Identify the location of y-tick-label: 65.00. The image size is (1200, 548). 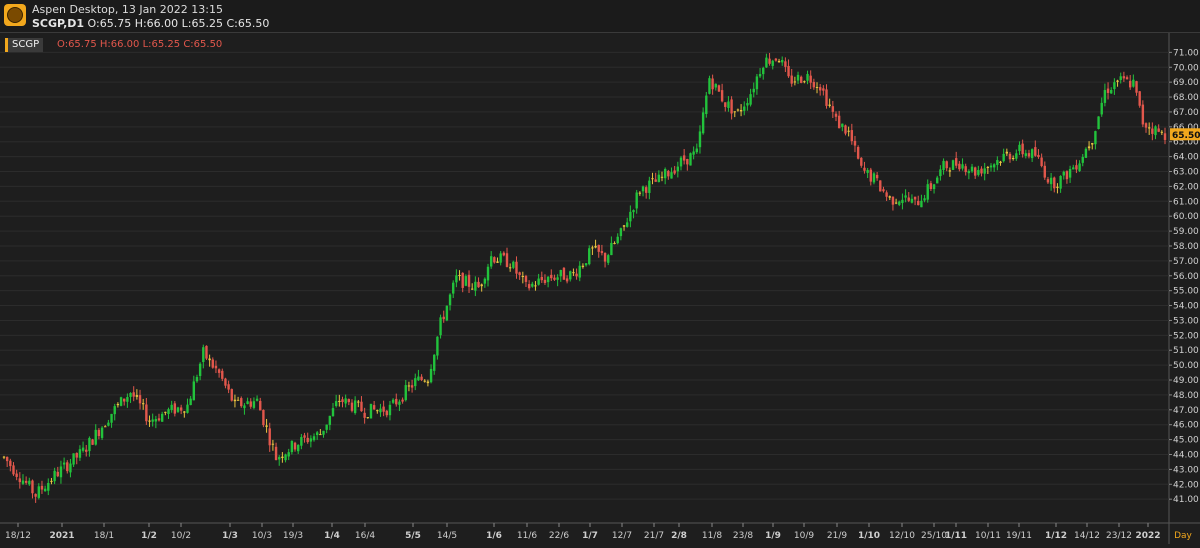
(1186, 143).